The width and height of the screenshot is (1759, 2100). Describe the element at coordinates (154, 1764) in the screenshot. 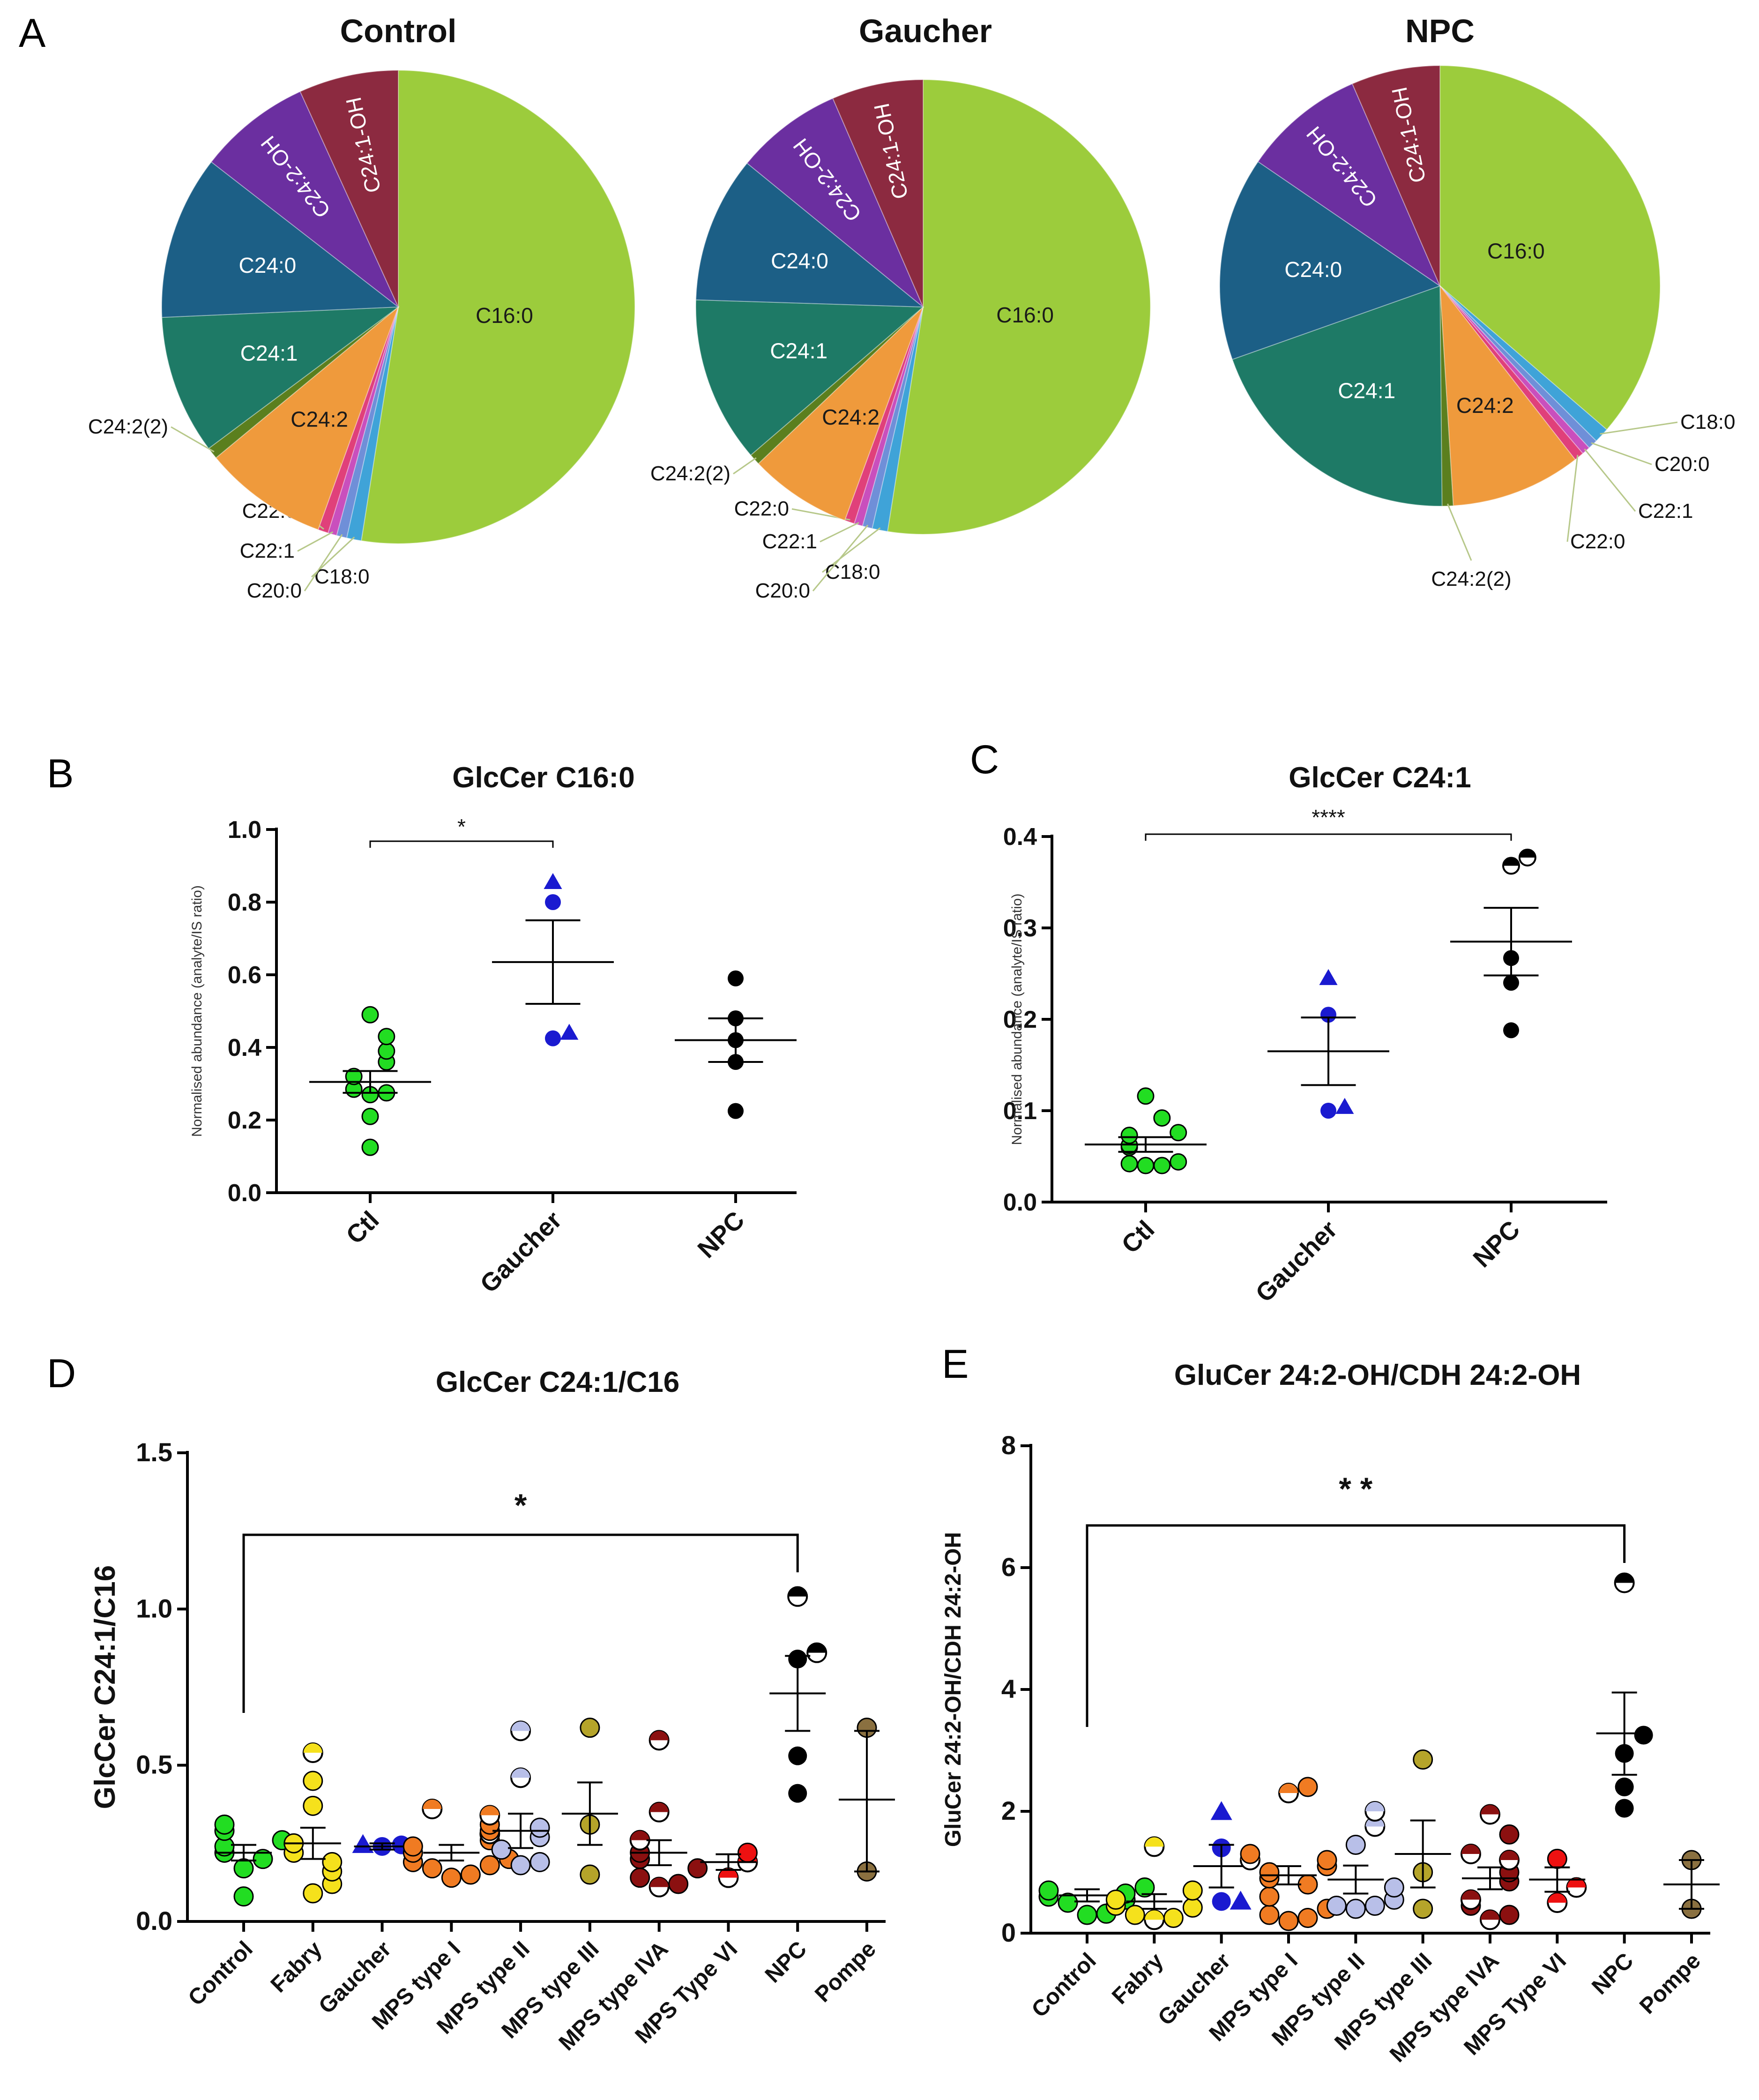

I see `y-tick-label: 0.5` at that location.